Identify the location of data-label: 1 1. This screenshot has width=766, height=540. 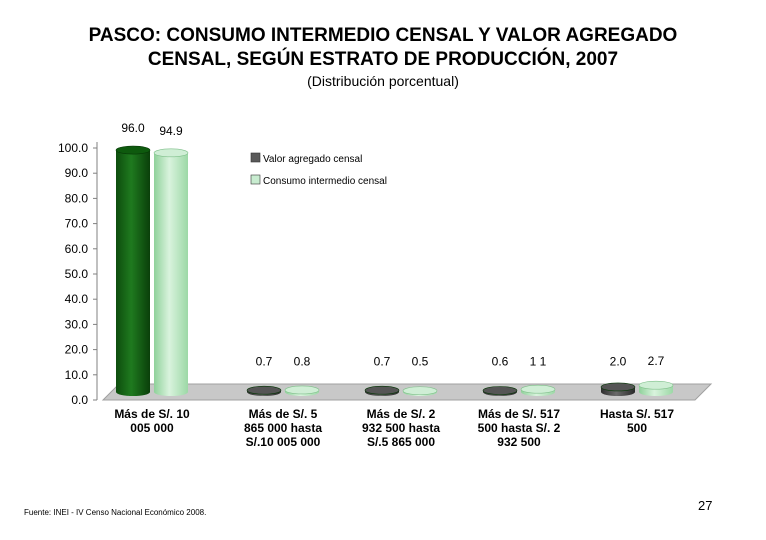
(538, 362).